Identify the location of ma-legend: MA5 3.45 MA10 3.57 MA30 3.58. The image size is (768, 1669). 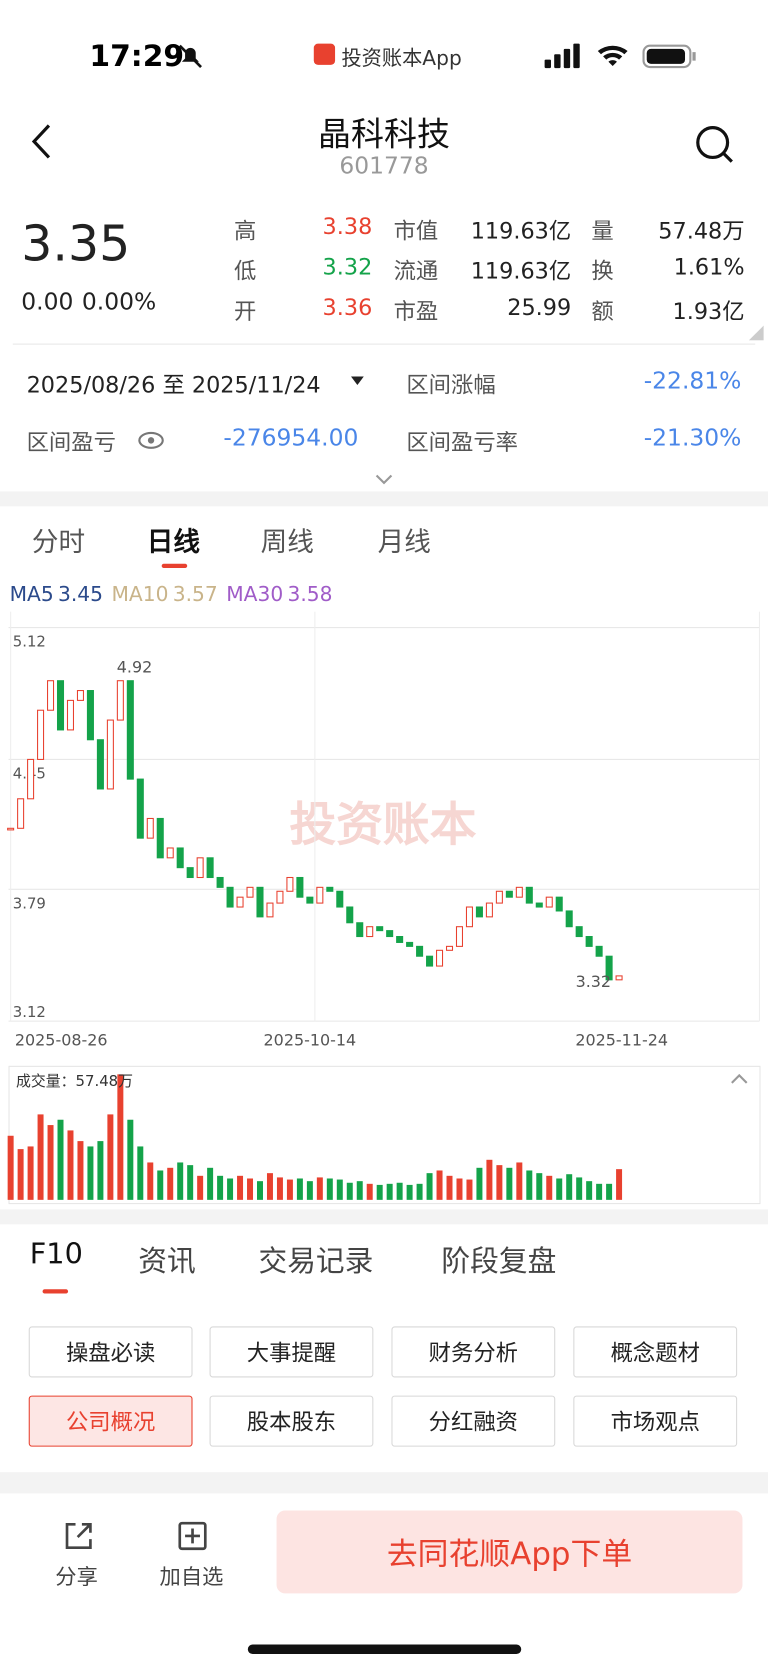
(175, 594).